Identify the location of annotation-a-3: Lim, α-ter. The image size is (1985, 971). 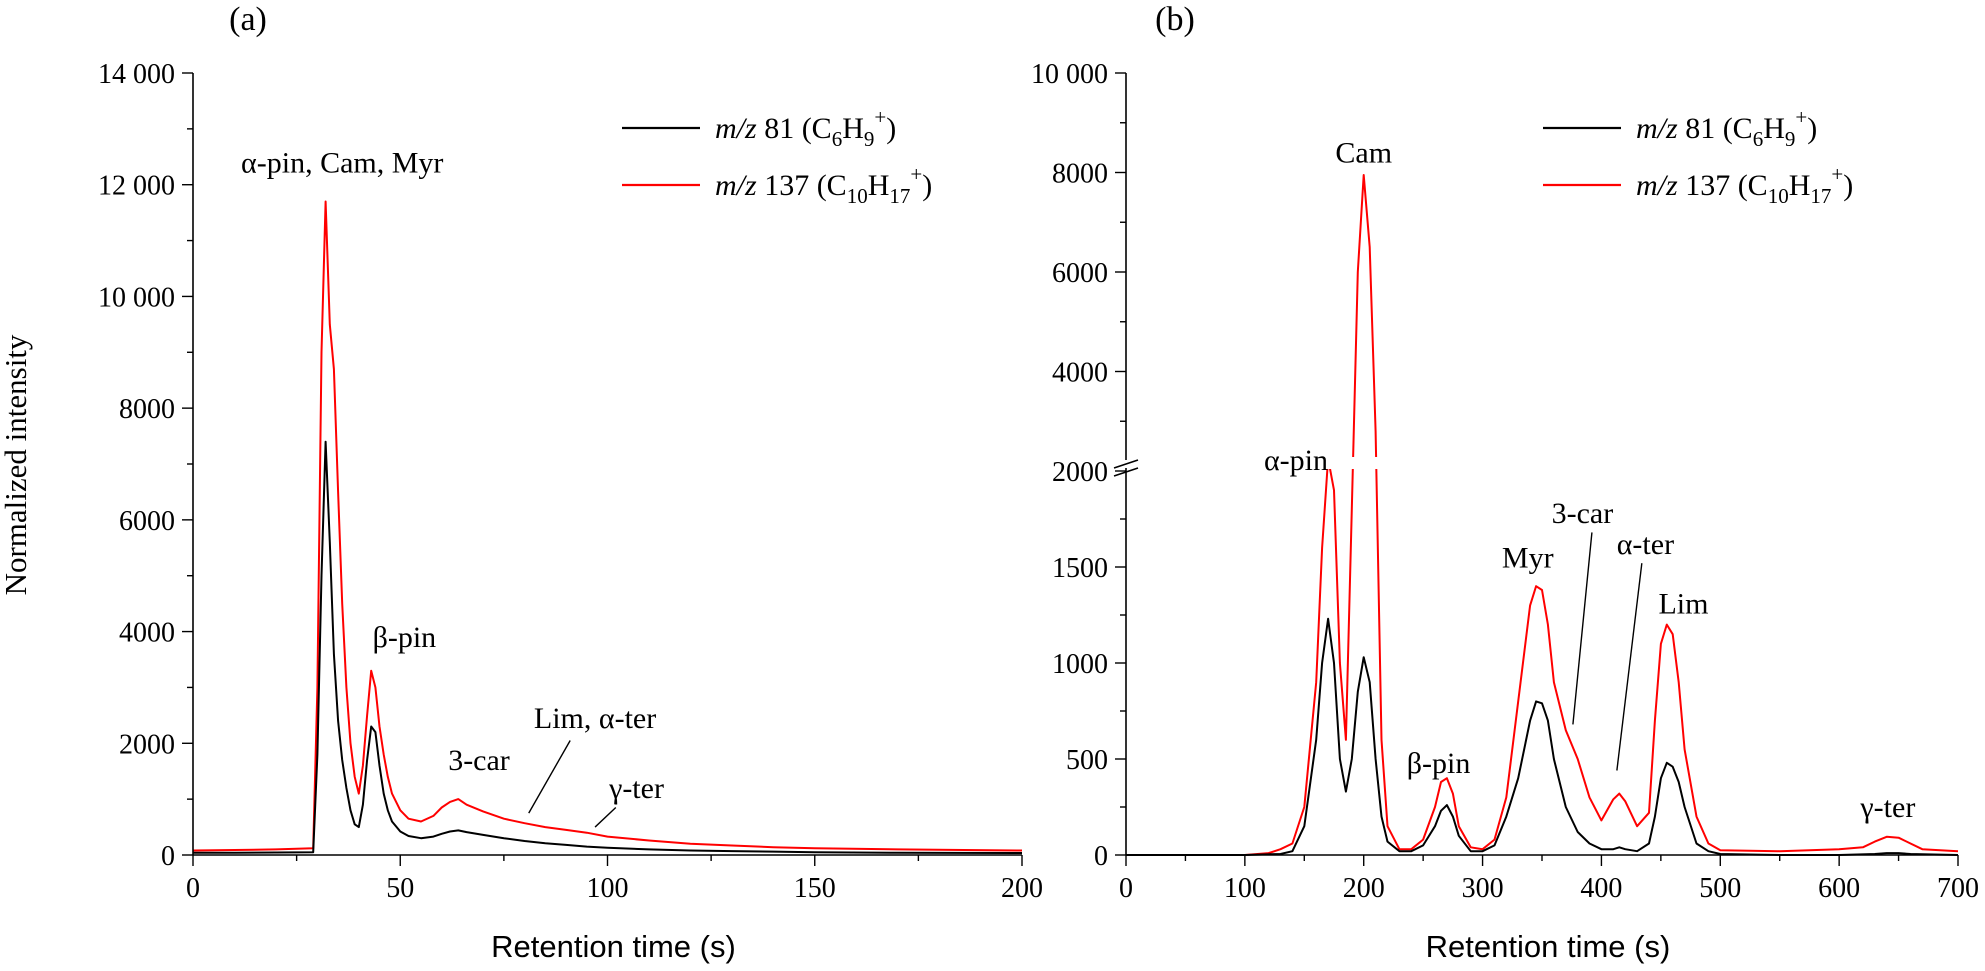
(595, 718).